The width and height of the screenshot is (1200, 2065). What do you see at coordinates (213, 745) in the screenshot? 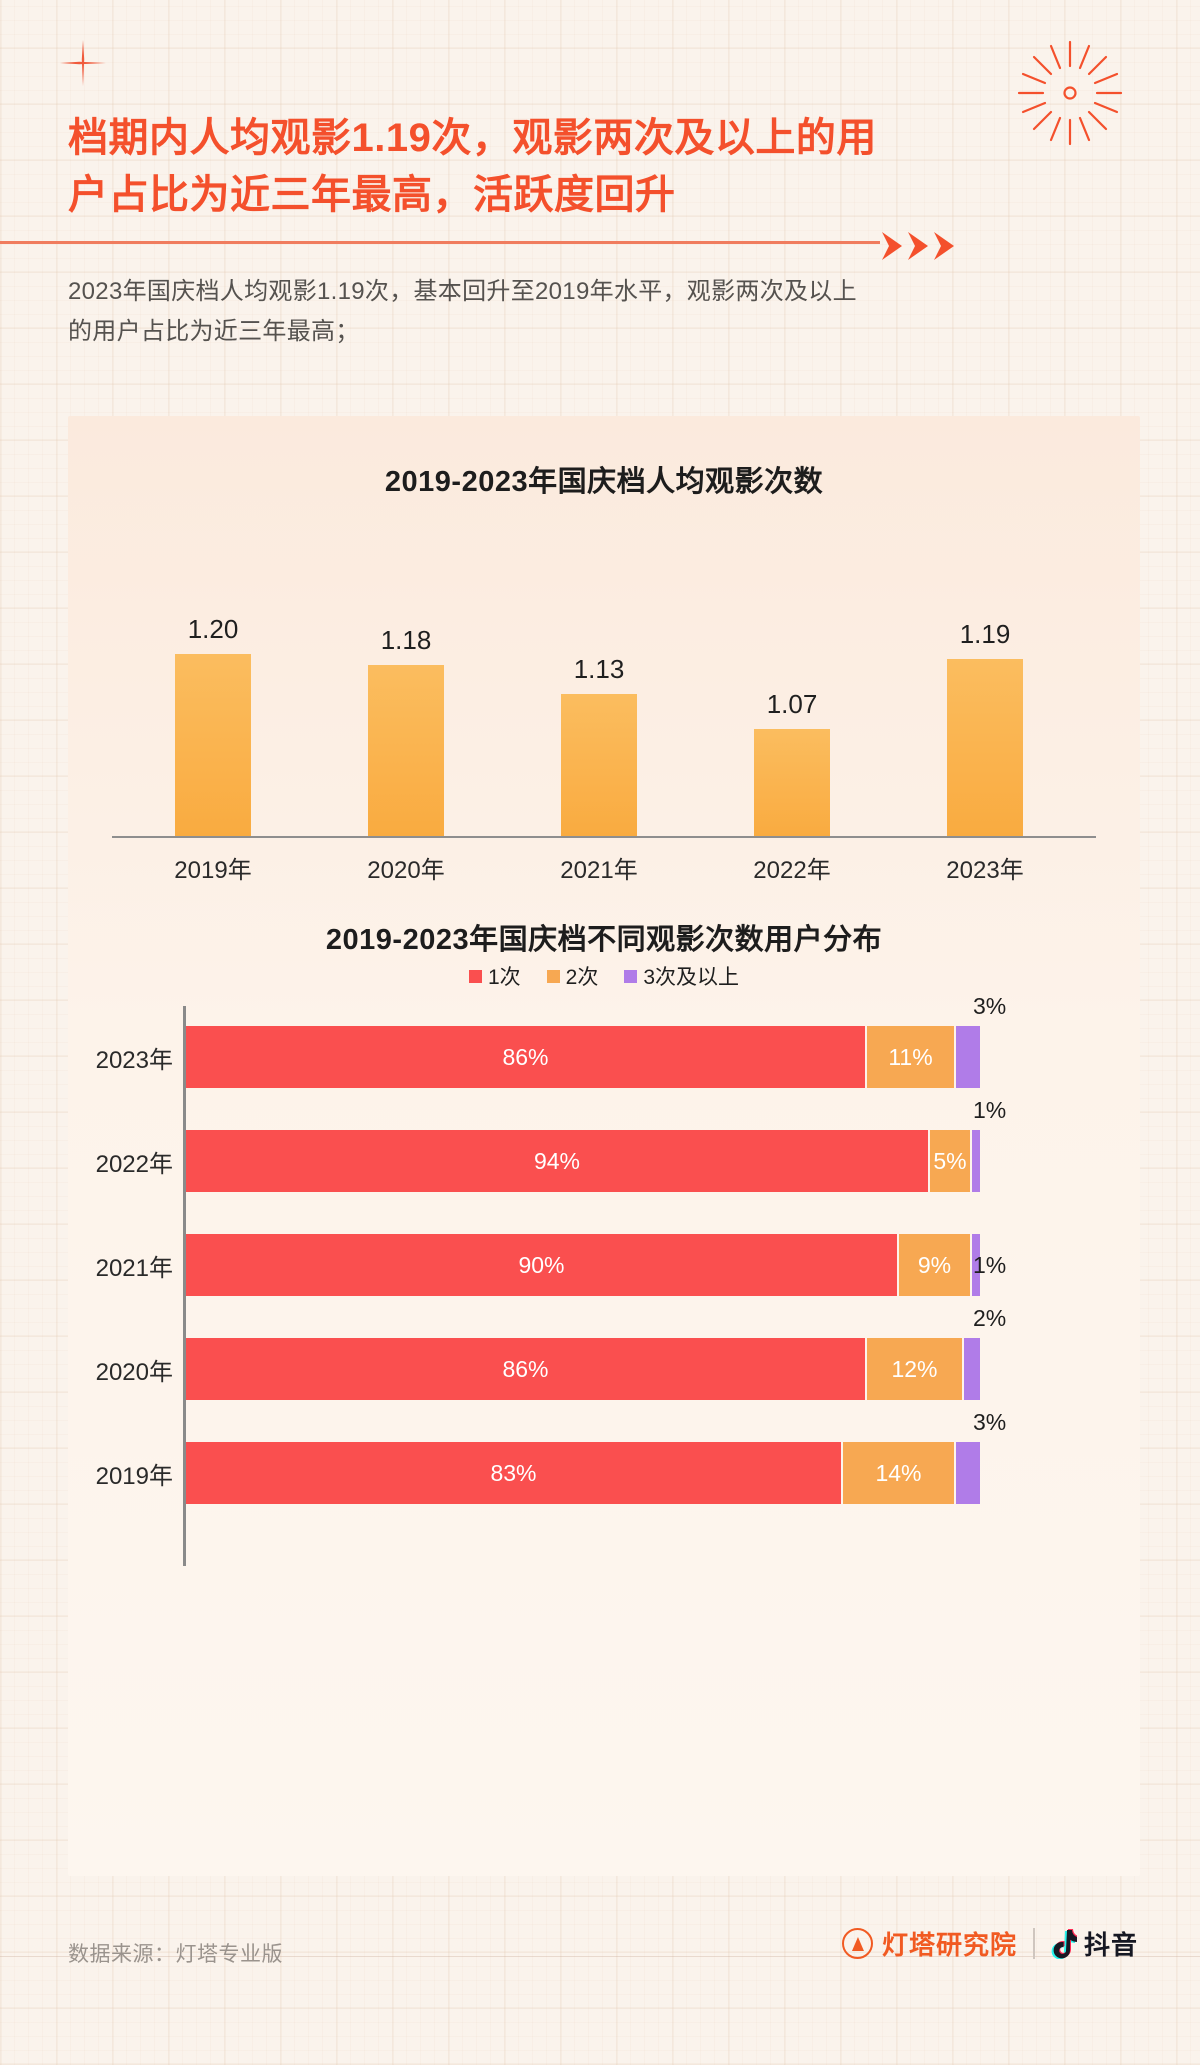
I see `bar-2019` at bounding box center [213, 745].